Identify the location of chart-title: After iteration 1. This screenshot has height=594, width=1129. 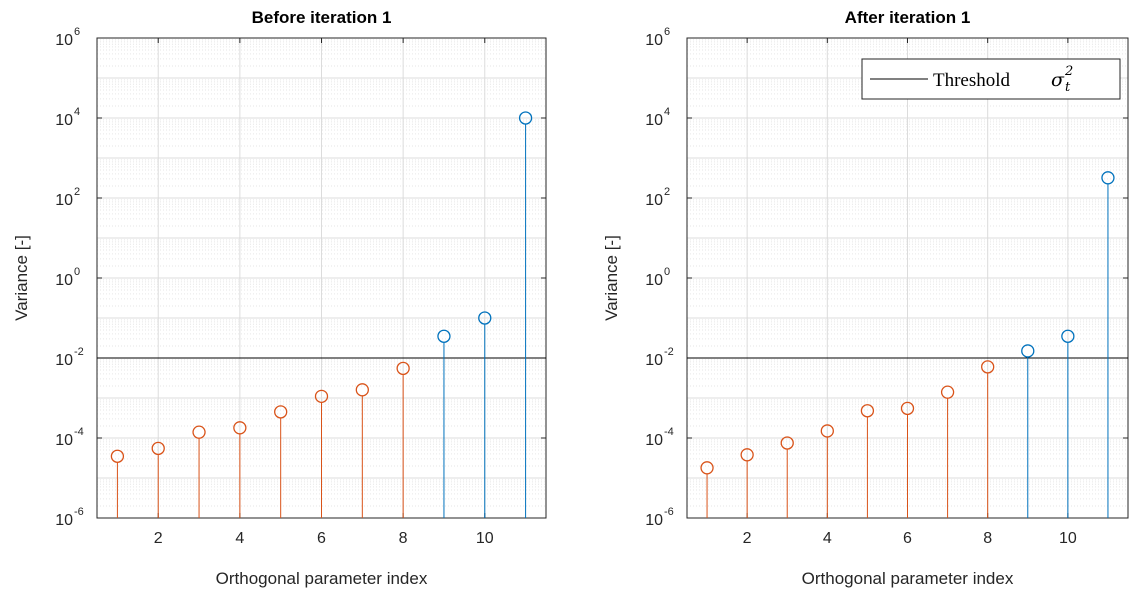
(908, 17).